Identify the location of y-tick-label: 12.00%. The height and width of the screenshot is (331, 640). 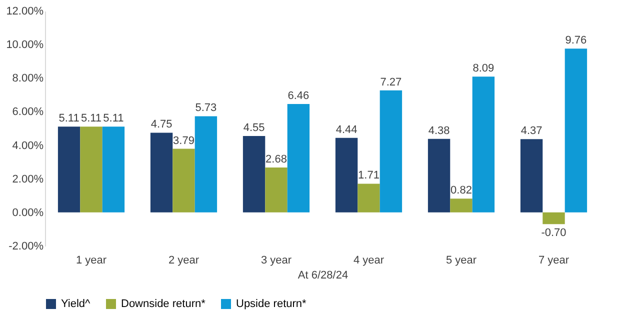
(25, 12).